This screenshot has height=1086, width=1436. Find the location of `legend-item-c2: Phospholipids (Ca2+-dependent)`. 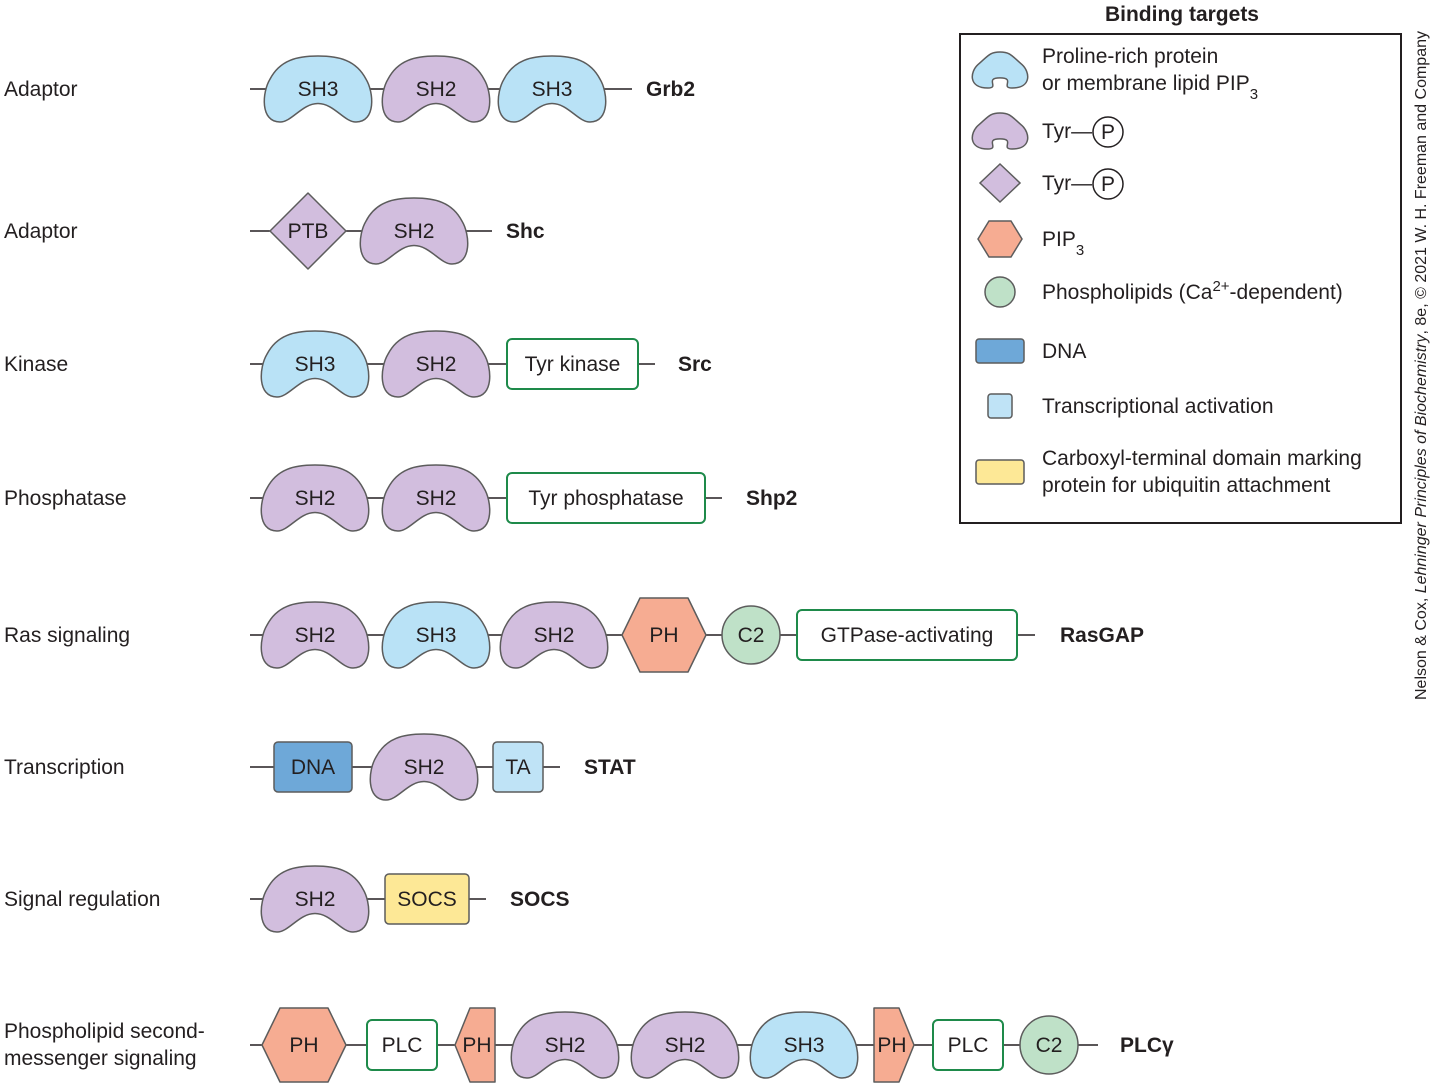

legend-item-c2: Phospholipids (Ca2+-dependent) is located at coordinates (1163, 292).